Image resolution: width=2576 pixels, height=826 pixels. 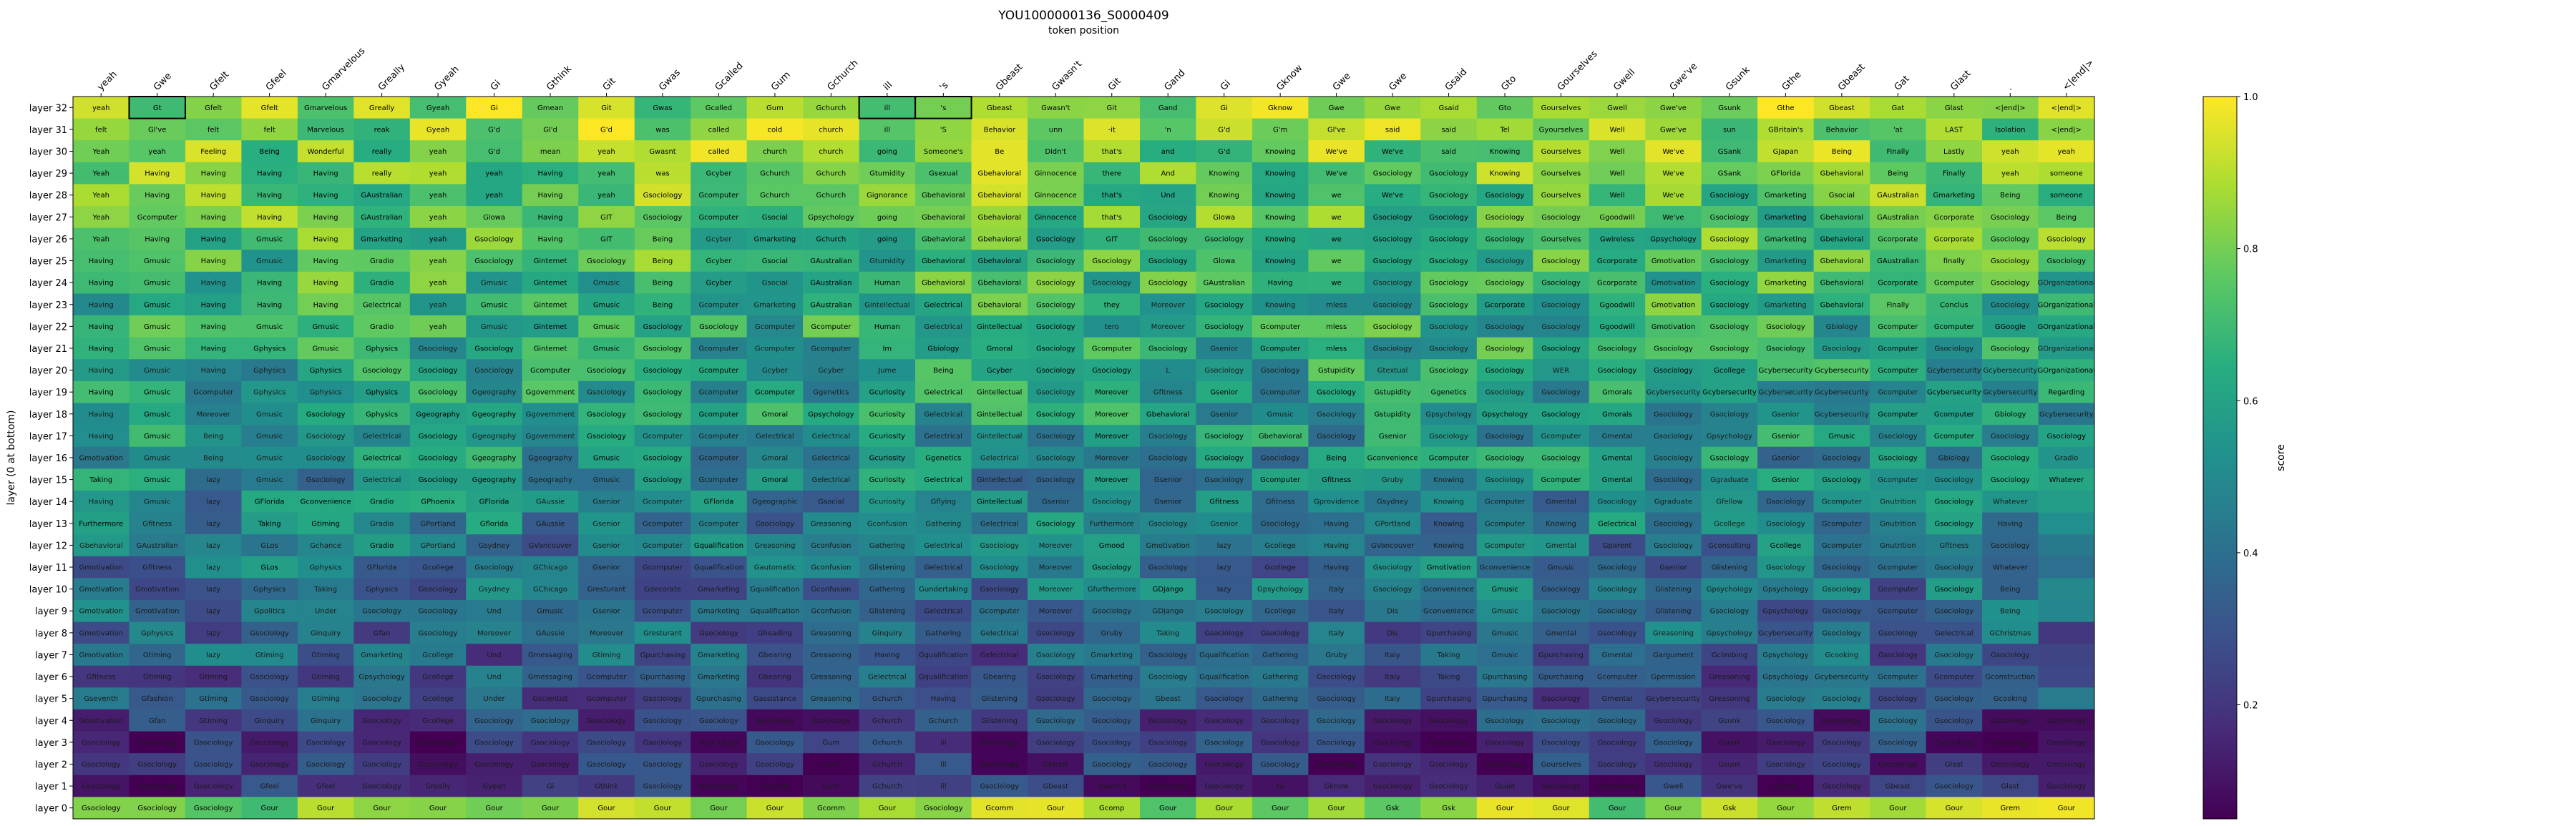 What do you see at coordinates (550, 305) in the screenshot?
I see `cell-label: Gintemet` at bounding box center [550, 305].